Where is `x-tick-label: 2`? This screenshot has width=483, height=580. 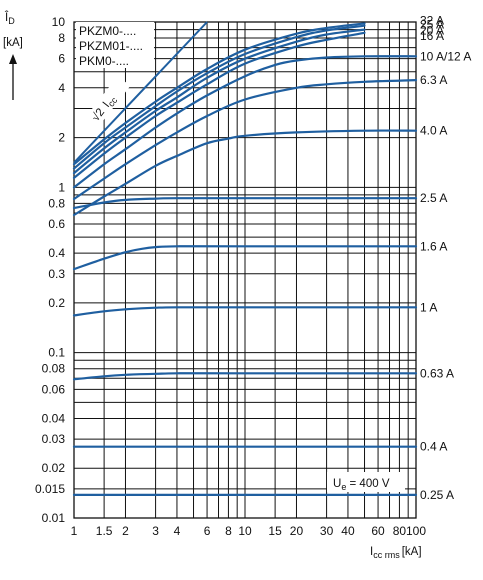 x-tick-label: 2 is located at coordinates (125, 531).